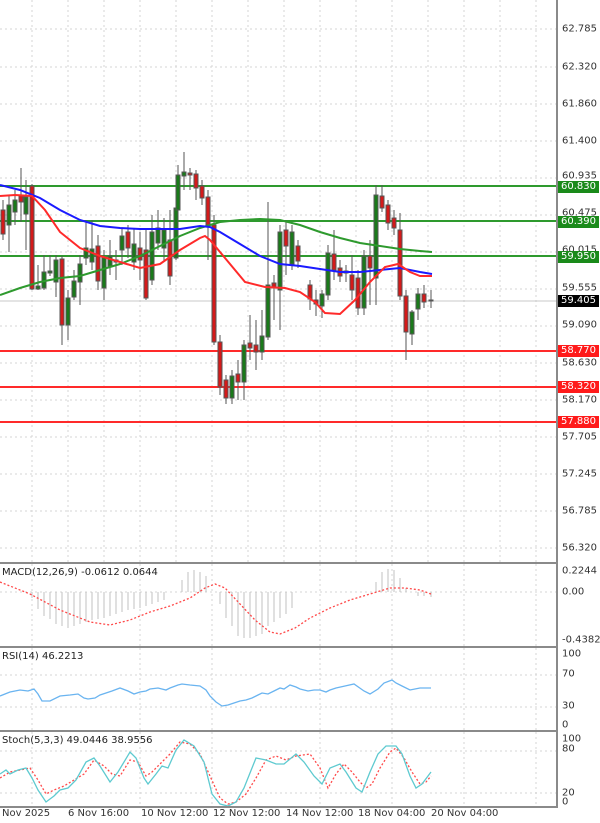 This screenshot has height=823, width=600. I want to click on price-tick: 56.320, so click(579, 548).